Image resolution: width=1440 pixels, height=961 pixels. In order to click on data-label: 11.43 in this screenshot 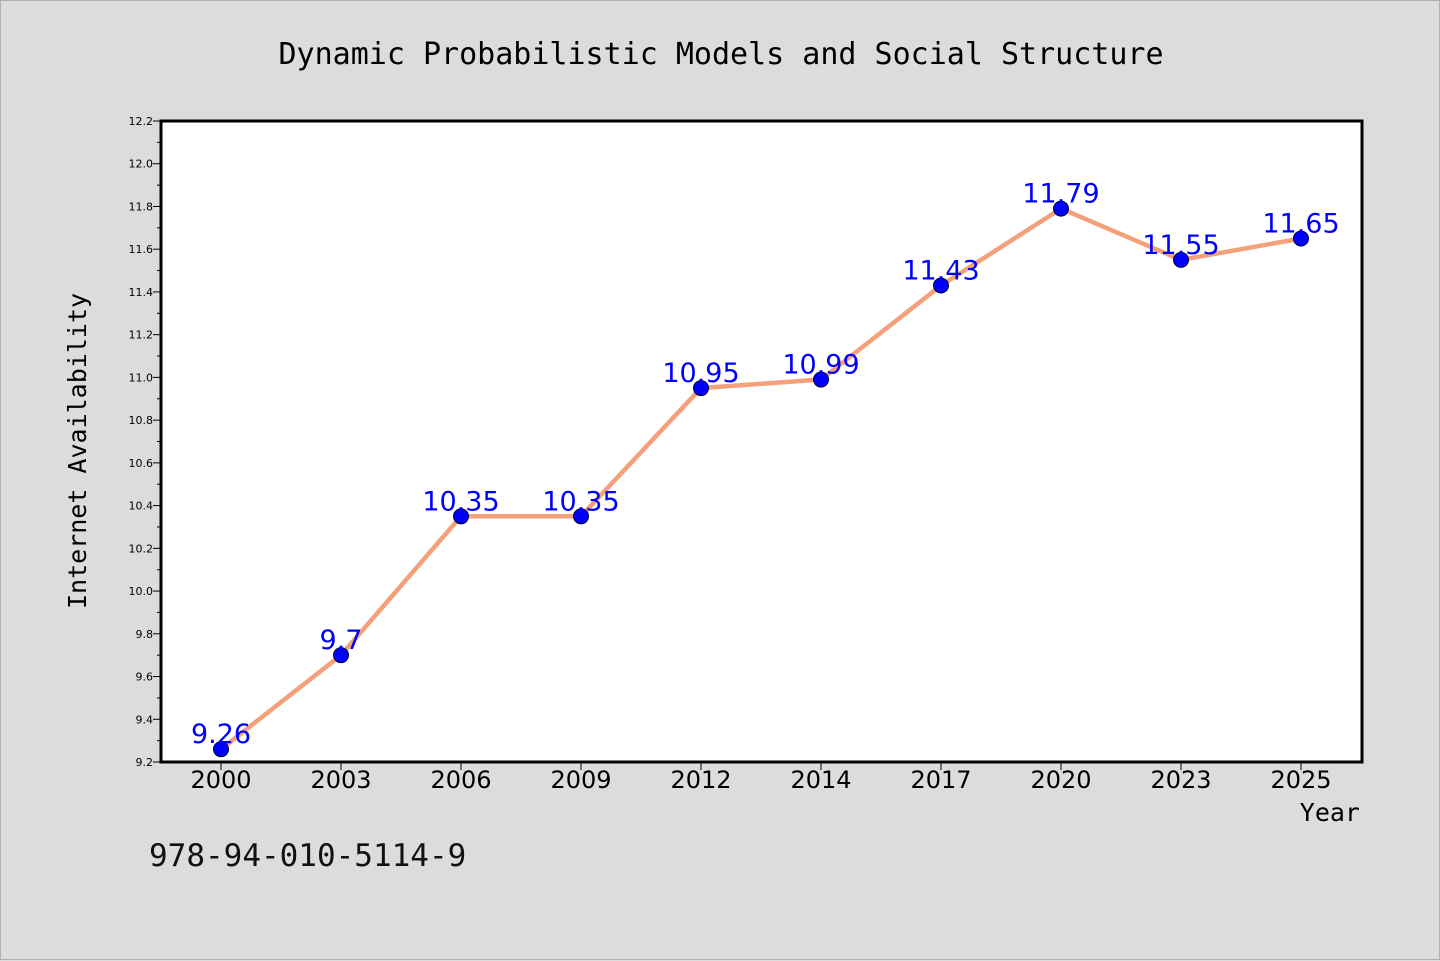, I will do `click(940, 271)`.